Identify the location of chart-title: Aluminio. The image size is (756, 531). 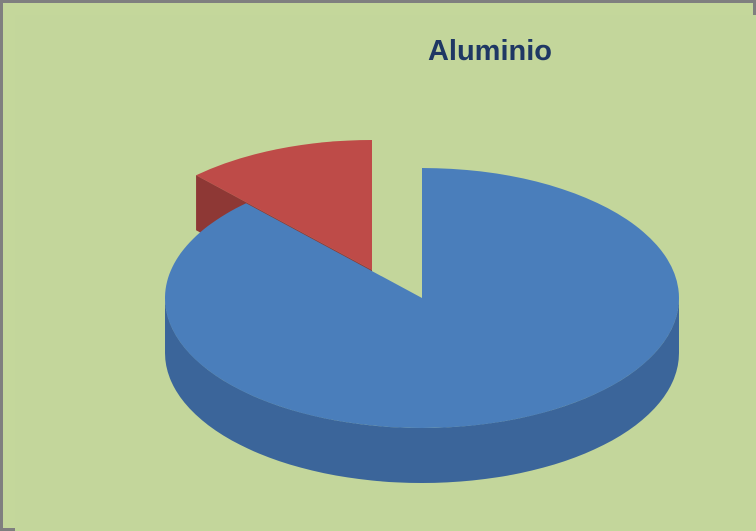
(490, 51).